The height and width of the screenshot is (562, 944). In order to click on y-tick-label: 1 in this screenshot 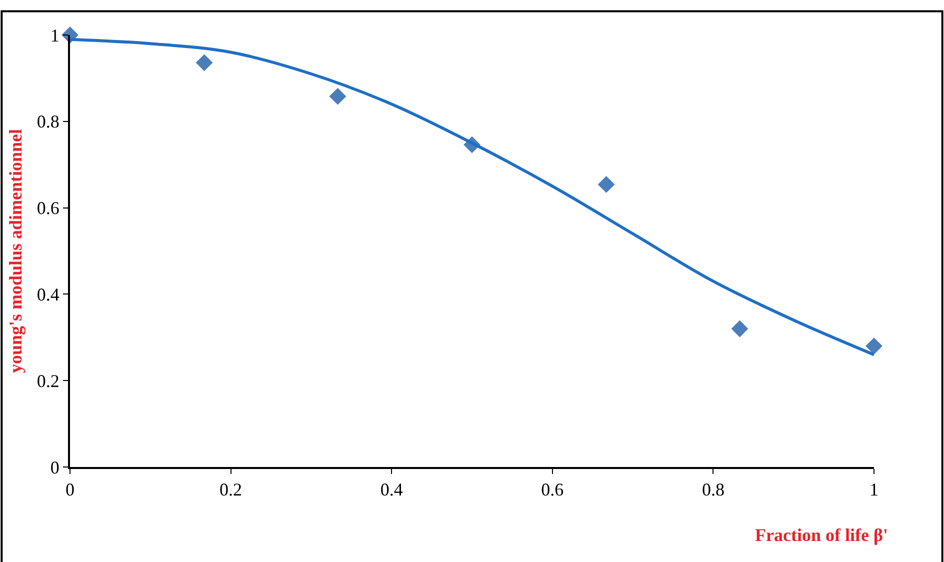, I will do `click(55, 35)`.